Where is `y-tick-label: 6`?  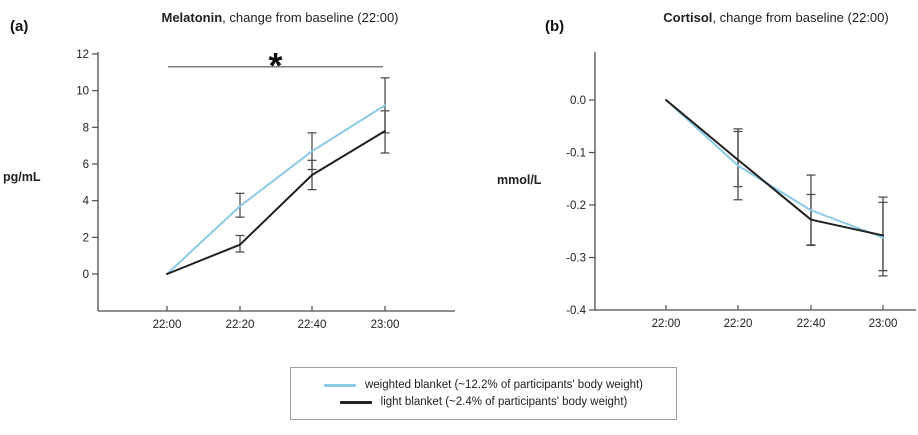 y-tick-label: 6 is located at coordinates (86, 165).